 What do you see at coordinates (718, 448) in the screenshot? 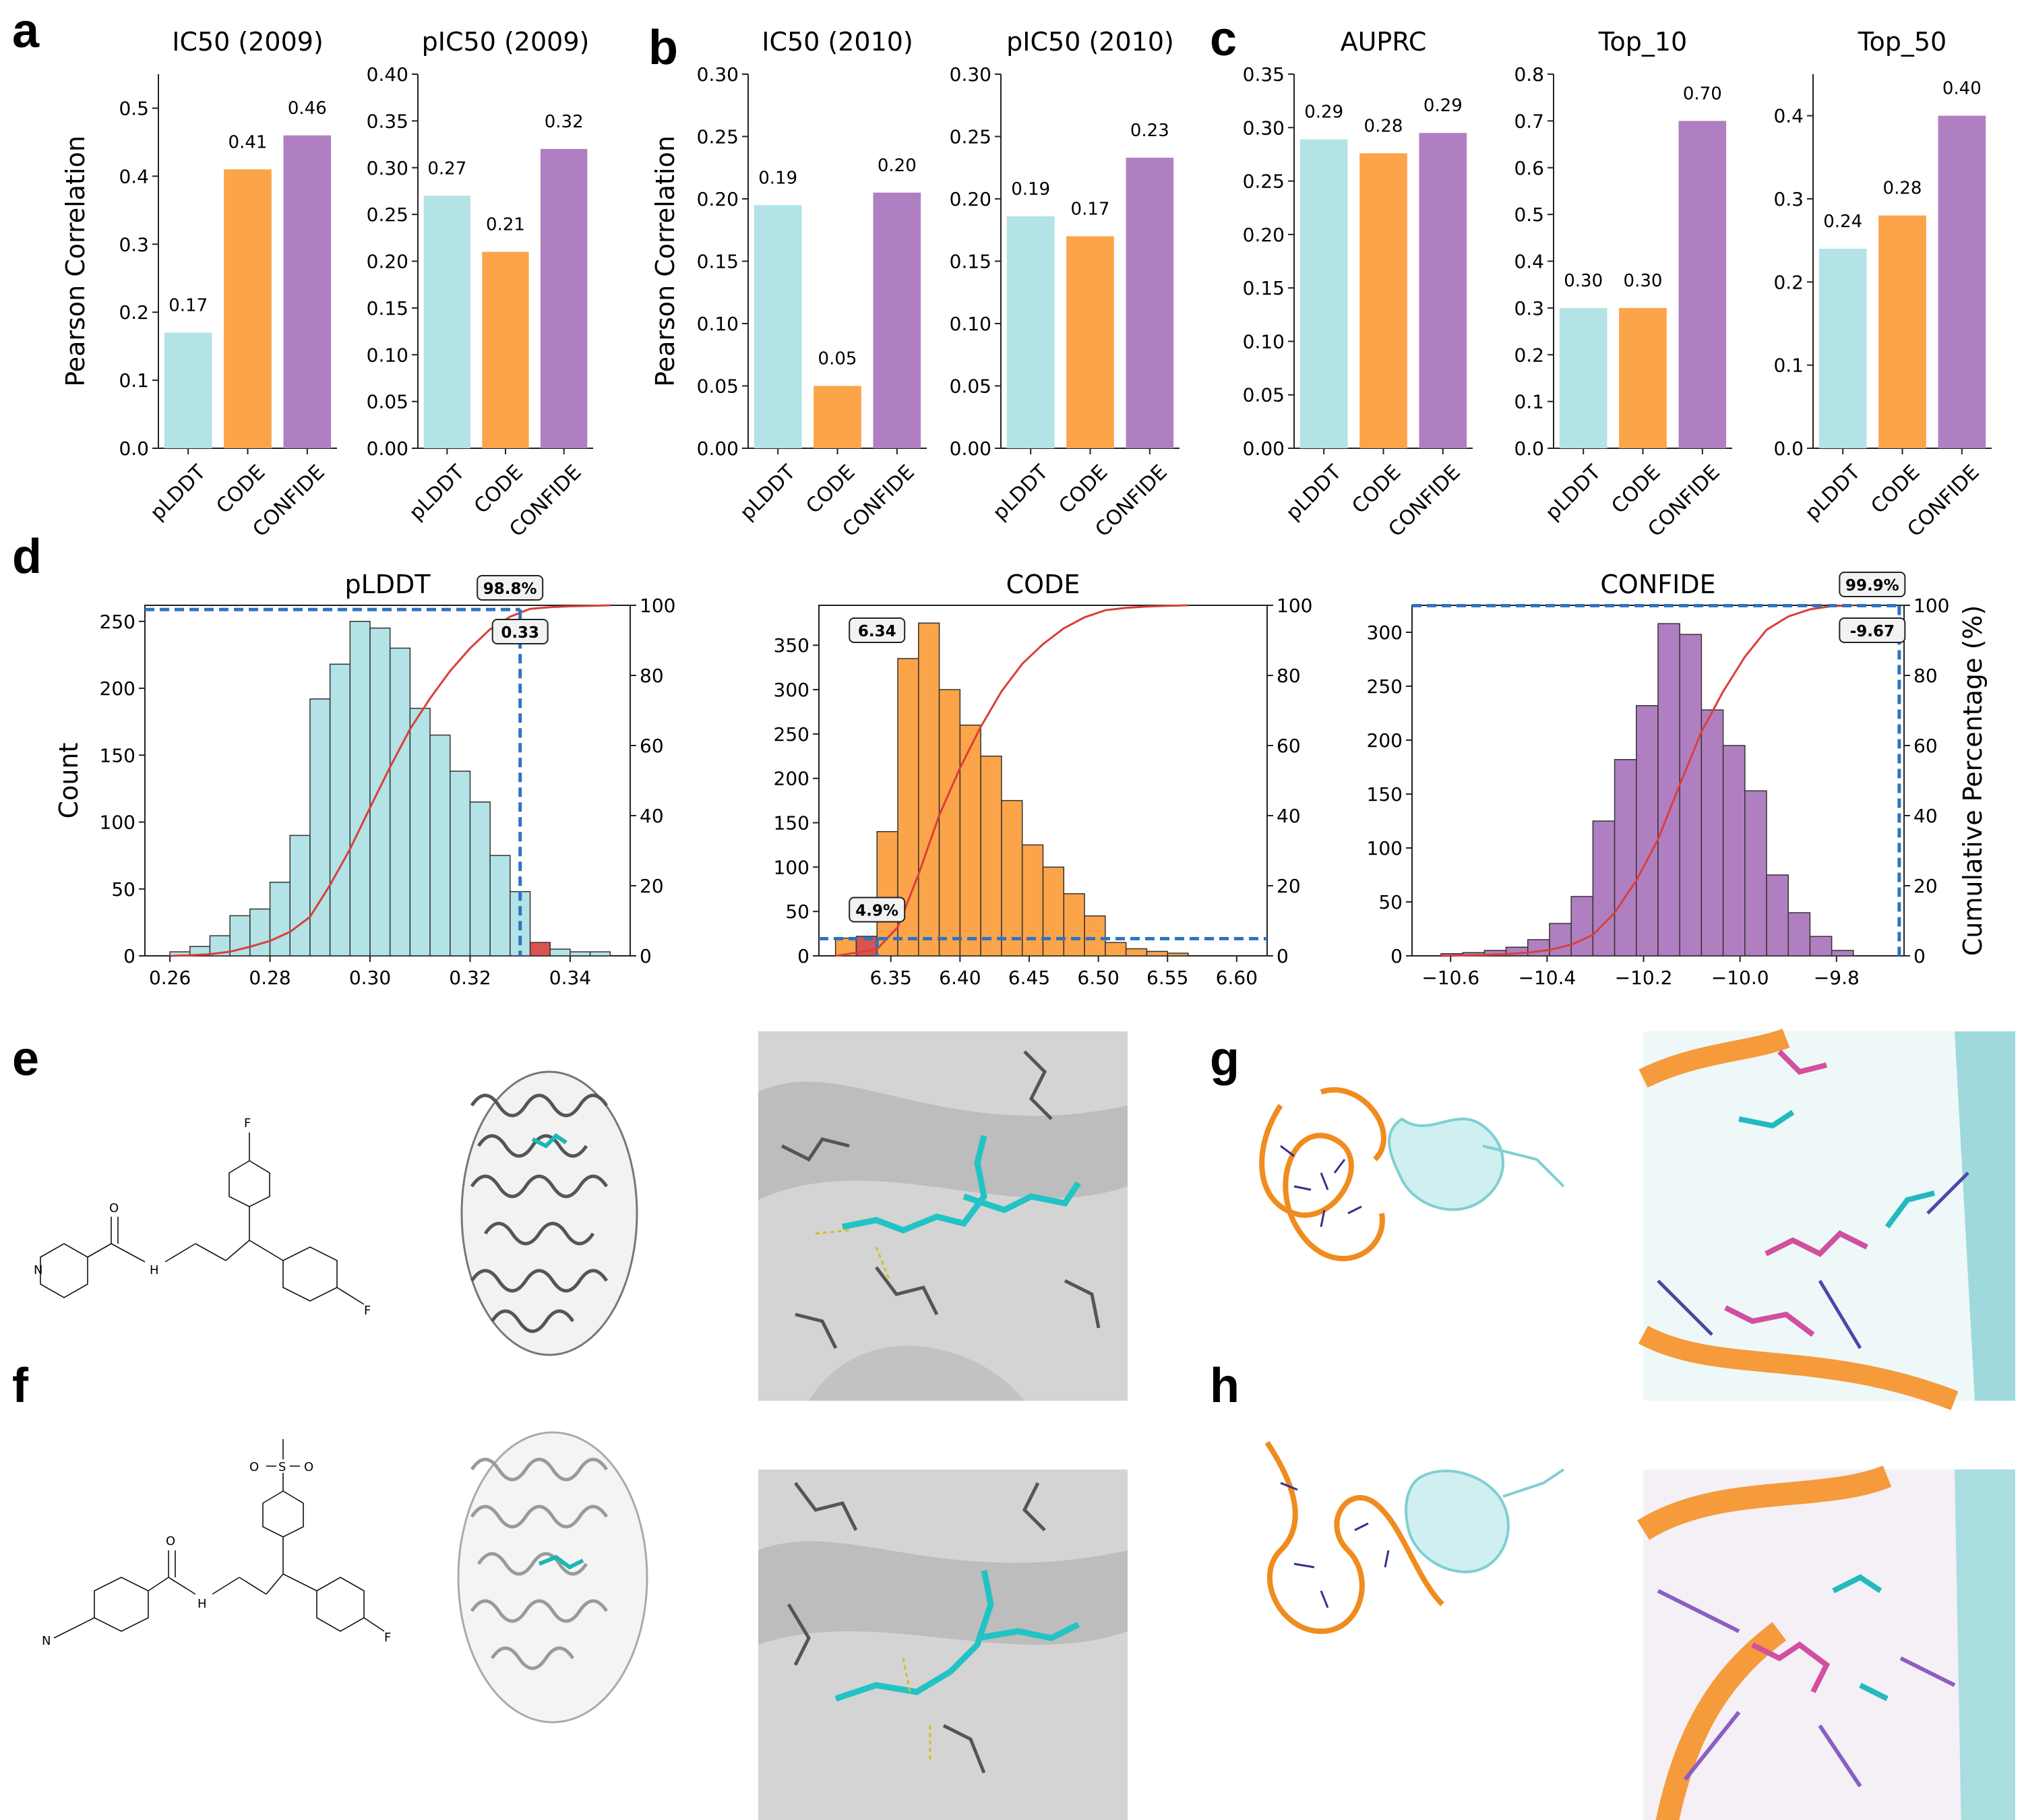
I see `y-tick-label: 0.00` at bounding box center [718, 448].